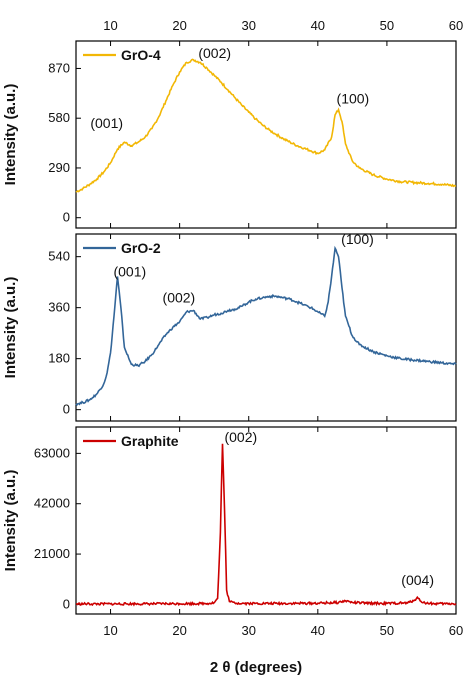 This screenshot has height=698, width=474. What do you see at coordinates (141, 248) in the screenshot?
I see `legend-label: GrO-2` at bounding box center [141, 248].